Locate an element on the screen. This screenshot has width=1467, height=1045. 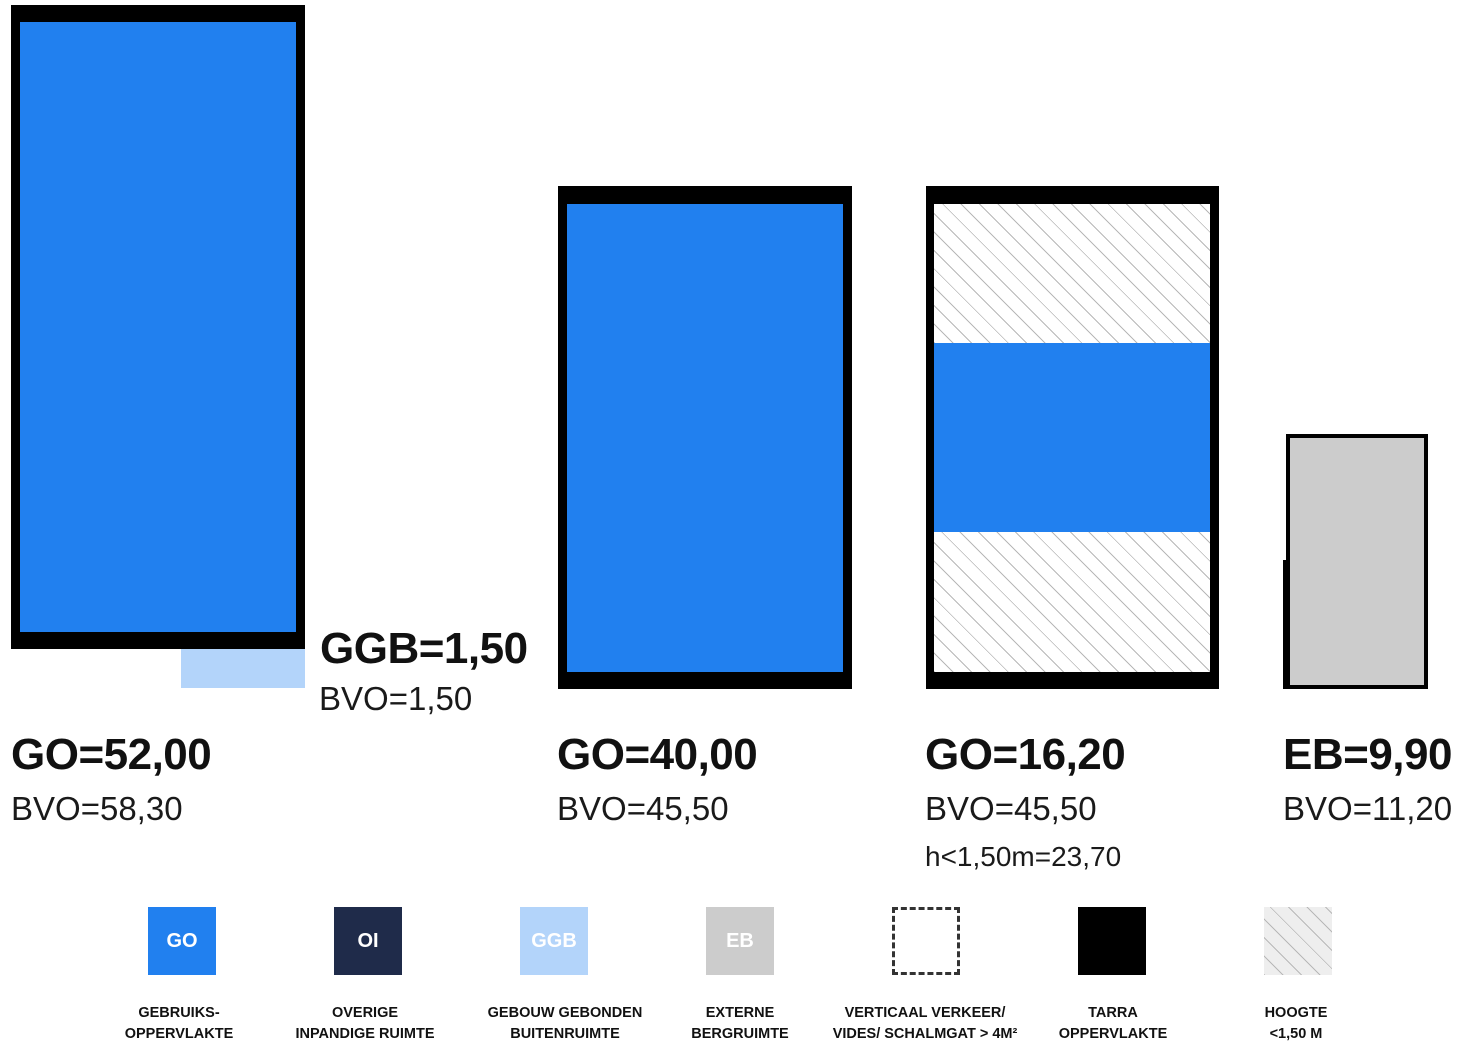
legend-go-code: GO is located at coordinates (182, 940).